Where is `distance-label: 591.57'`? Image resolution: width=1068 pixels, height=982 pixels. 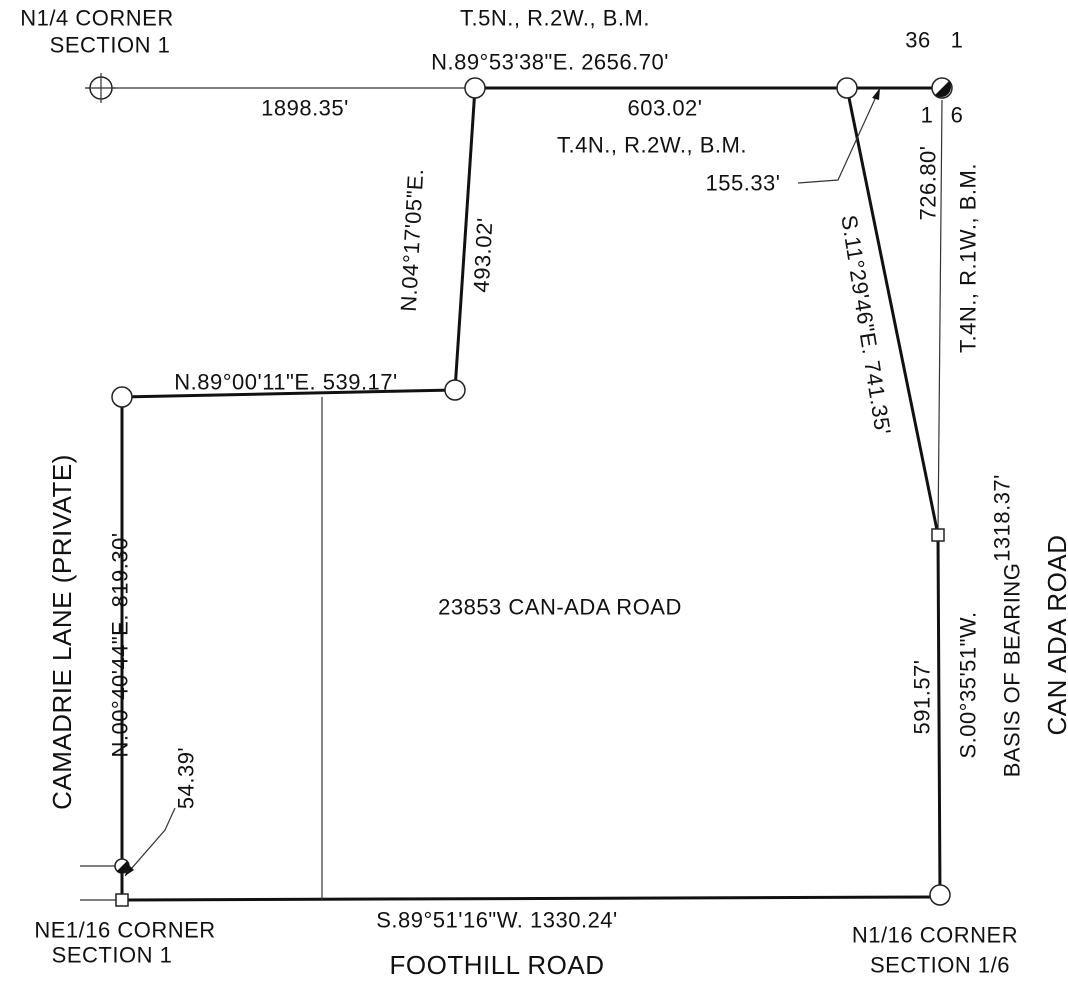
distance-label: 591.57' is located at coordinates (922, 697).